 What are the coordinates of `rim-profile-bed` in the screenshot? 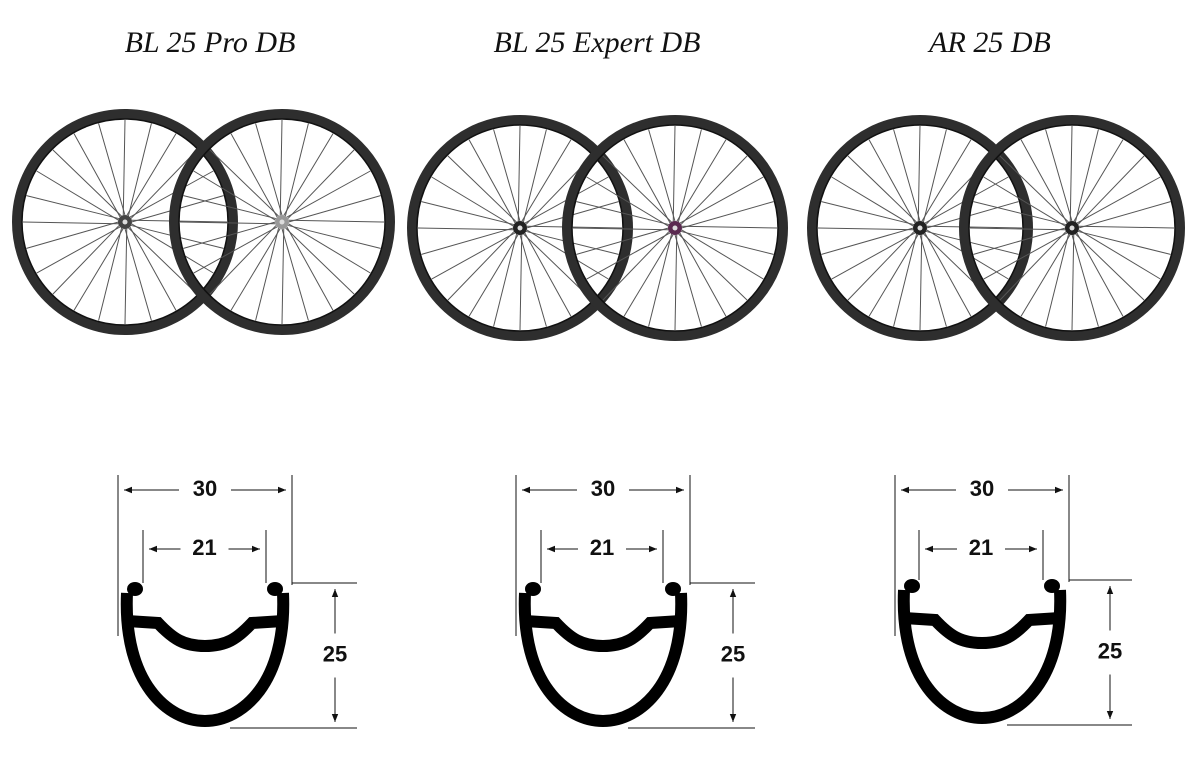 It's located at (982, 631).